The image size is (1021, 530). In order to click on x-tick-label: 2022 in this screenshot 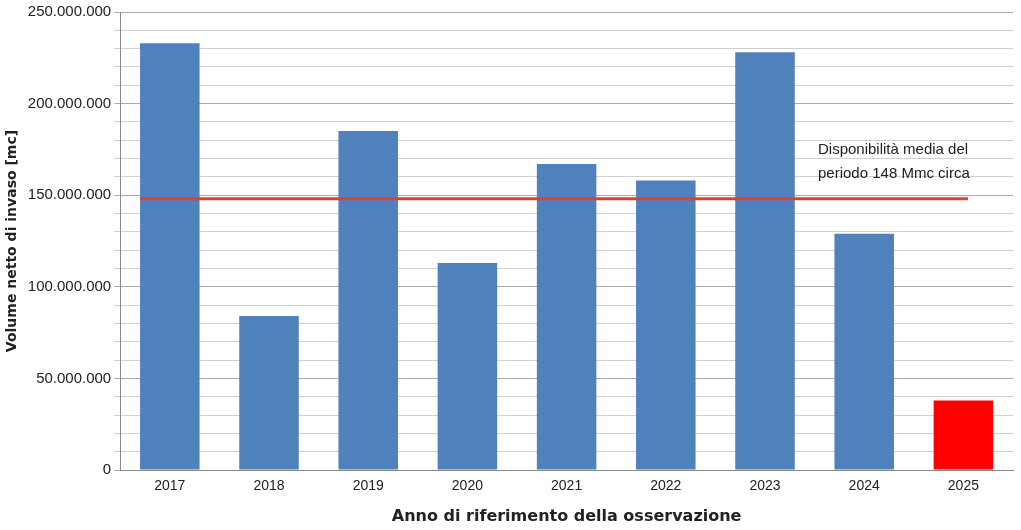, I will do `click(666, 485)`.